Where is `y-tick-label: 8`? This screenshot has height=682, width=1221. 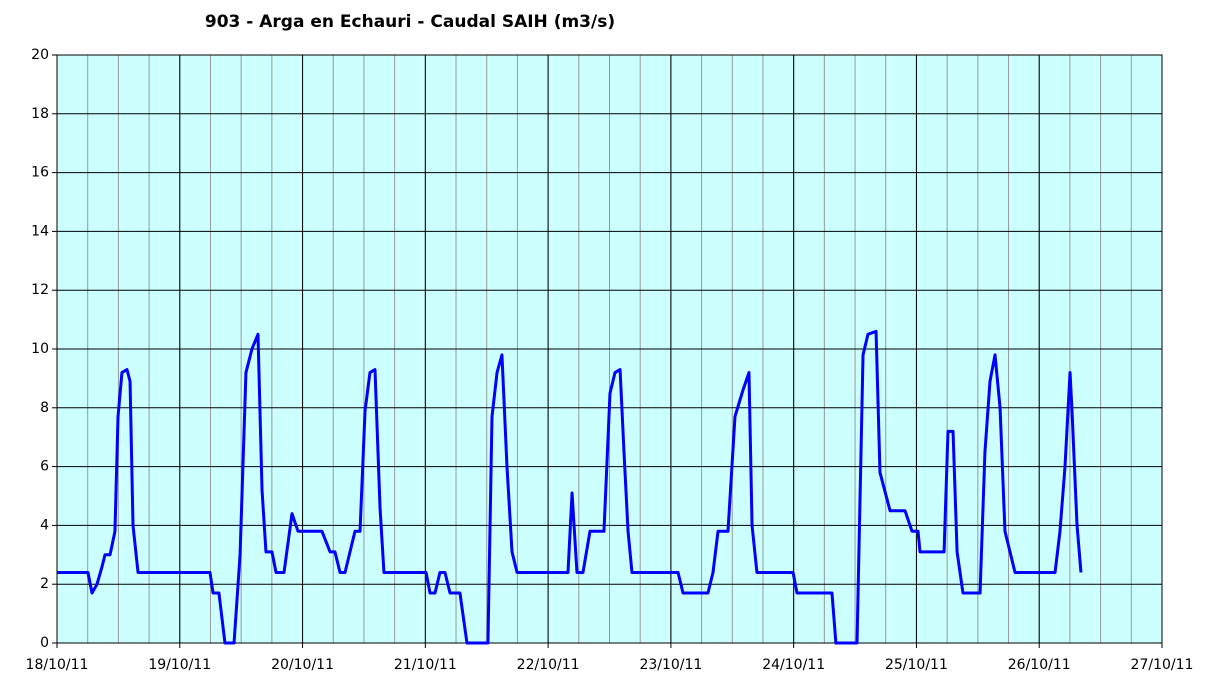
y-tick-label: 8 is located at coordinates (44, 408).